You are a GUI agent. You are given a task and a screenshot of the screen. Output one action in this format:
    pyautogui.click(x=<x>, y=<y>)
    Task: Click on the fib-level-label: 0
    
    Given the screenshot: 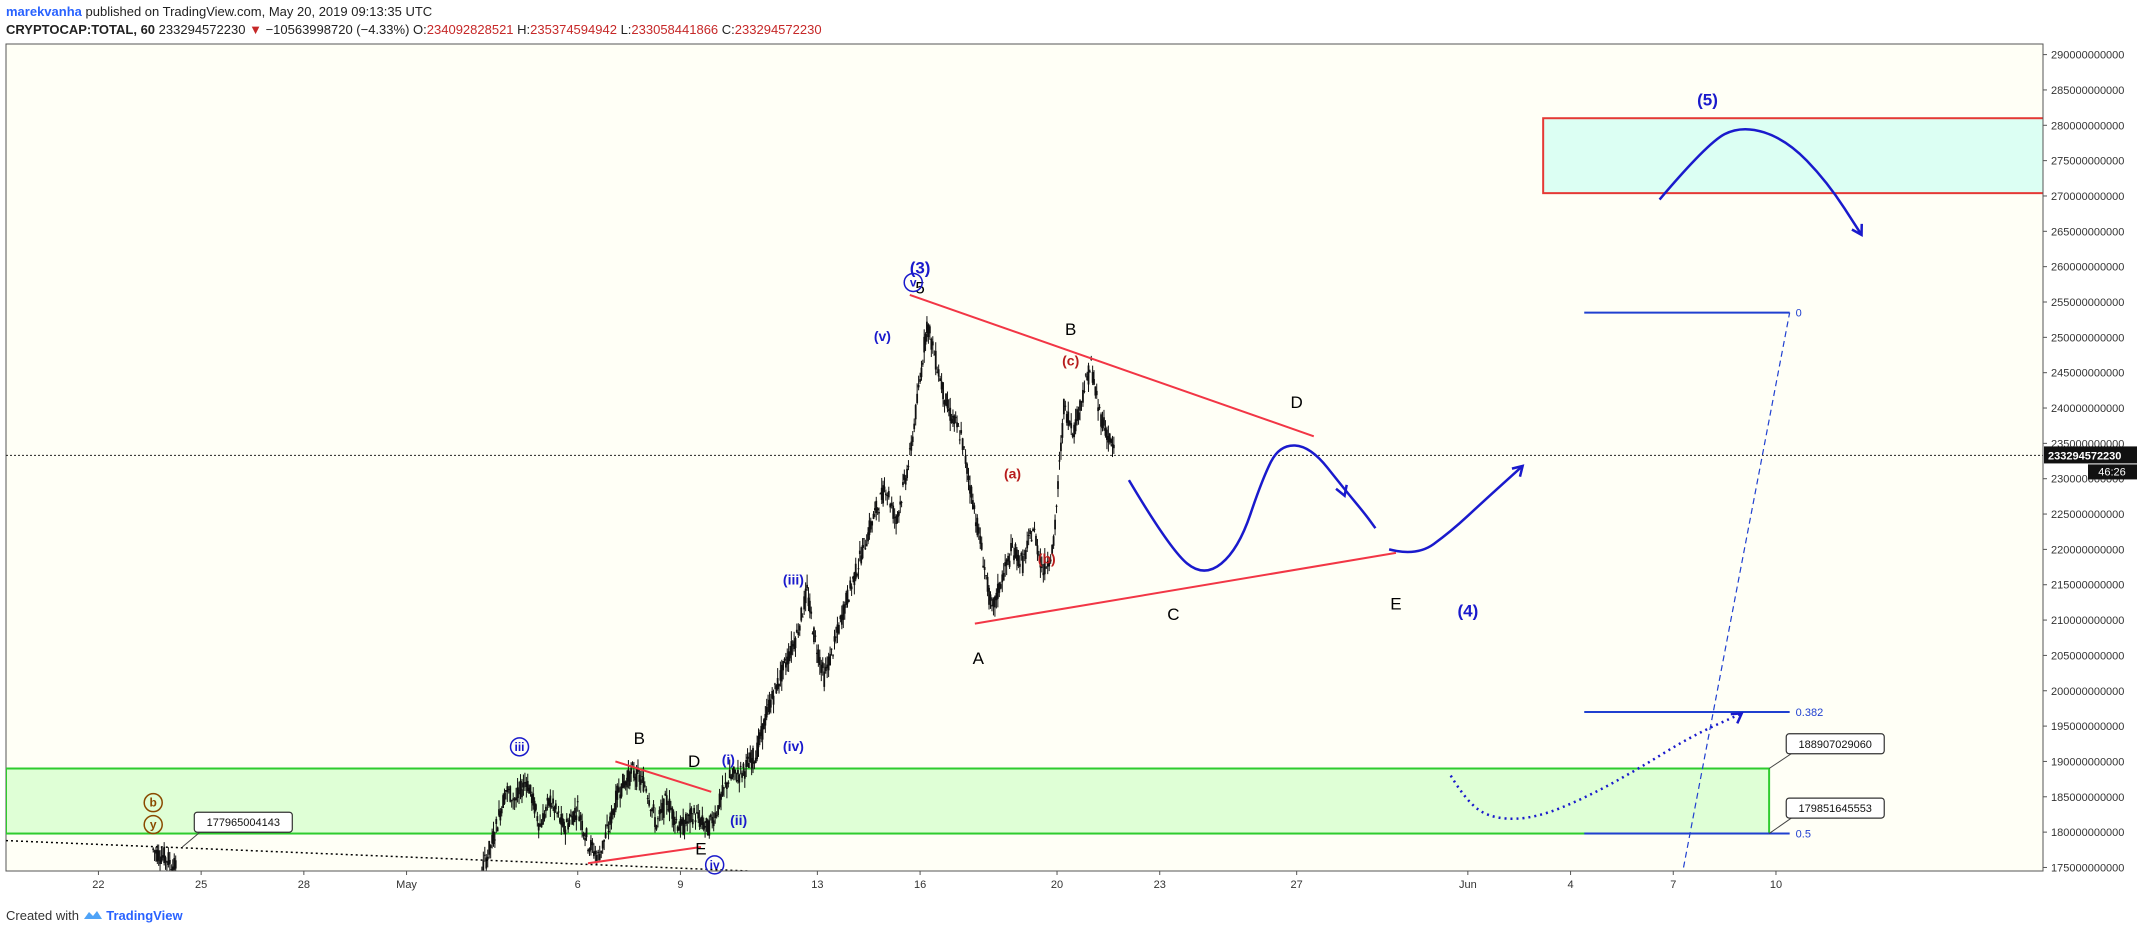 What is the action you would take?
    pyautogui.click(x=1799, y=314)
    